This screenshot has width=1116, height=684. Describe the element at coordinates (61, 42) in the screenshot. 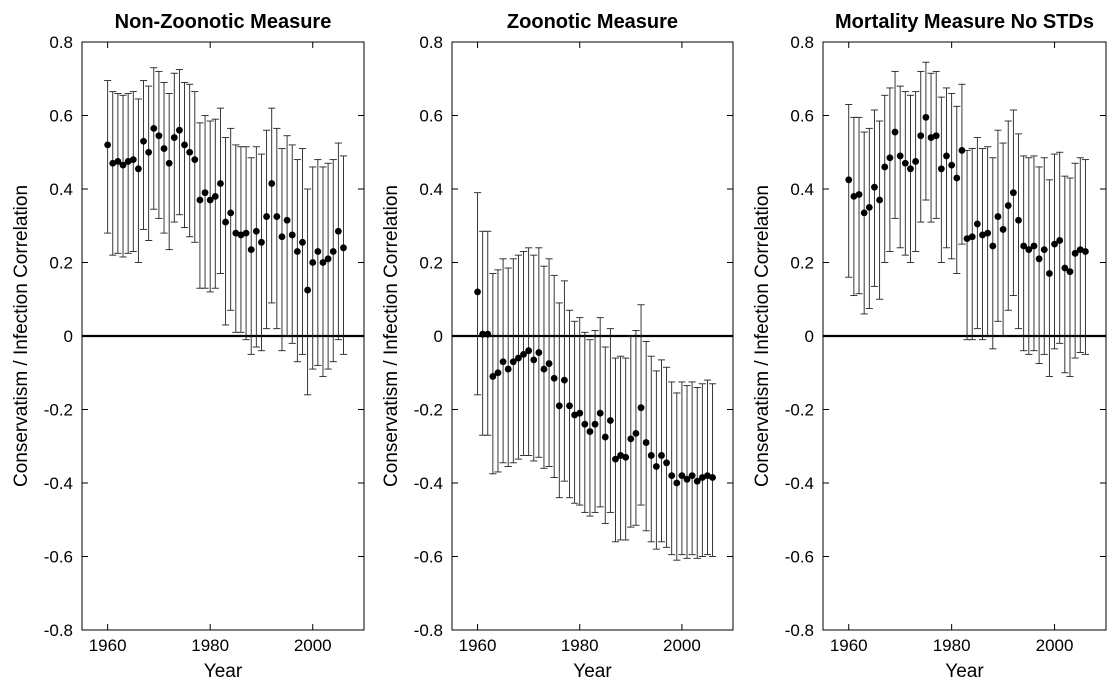

I see `y-tick-label: 0.8` at that location.